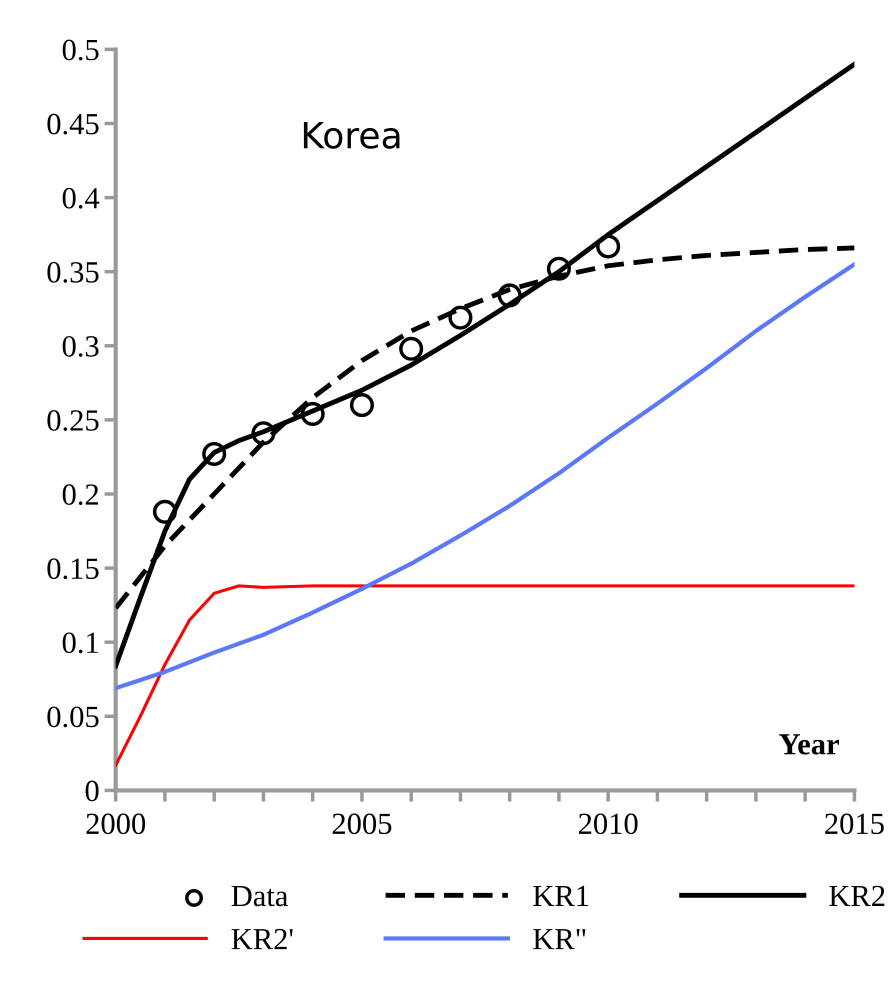  I want to click on legend-label: Data, so click(260, 896).